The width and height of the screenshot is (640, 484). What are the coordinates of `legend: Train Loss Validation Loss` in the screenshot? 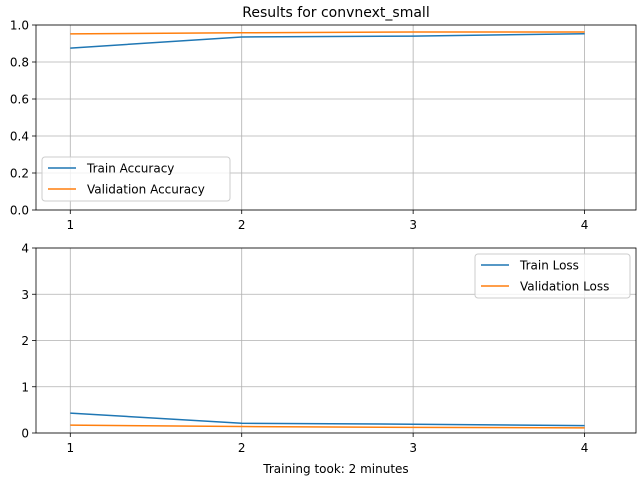 It's located at (552, 276).